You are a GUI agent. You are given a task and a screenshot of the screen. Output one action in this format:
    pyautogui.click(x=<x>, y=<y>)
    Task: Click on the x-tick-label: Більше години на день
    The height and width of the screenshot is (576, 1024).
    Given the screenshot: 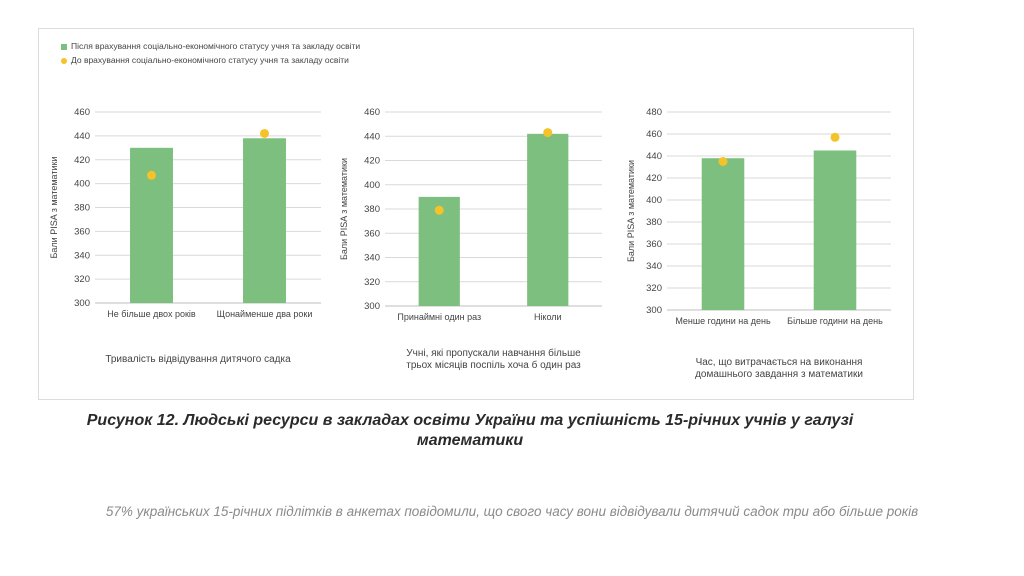 What is the action you would take?
    pyautogui.click(x=835, y=321)
    